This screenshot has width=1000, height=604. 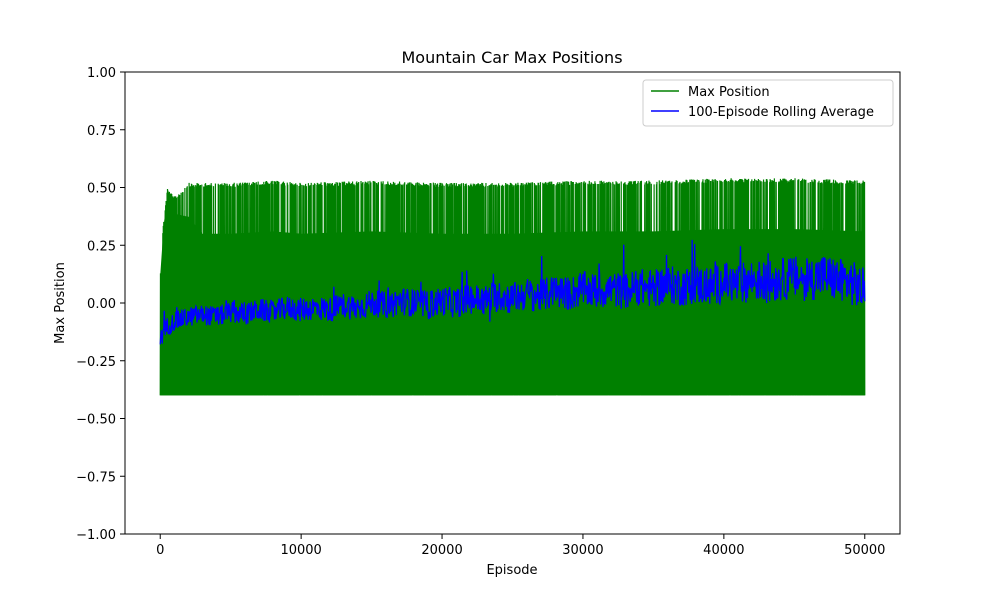 What do you see at coordinates (723, 550) in the screenshot?
I see `x-tick-label: 40000` at bounding box center [723, 550].